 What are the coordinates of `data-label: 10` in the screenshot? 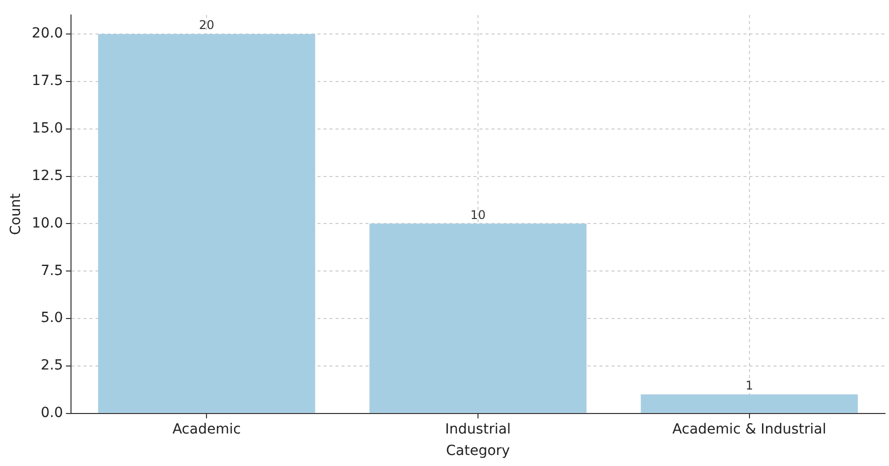 It's located at (478, 215).